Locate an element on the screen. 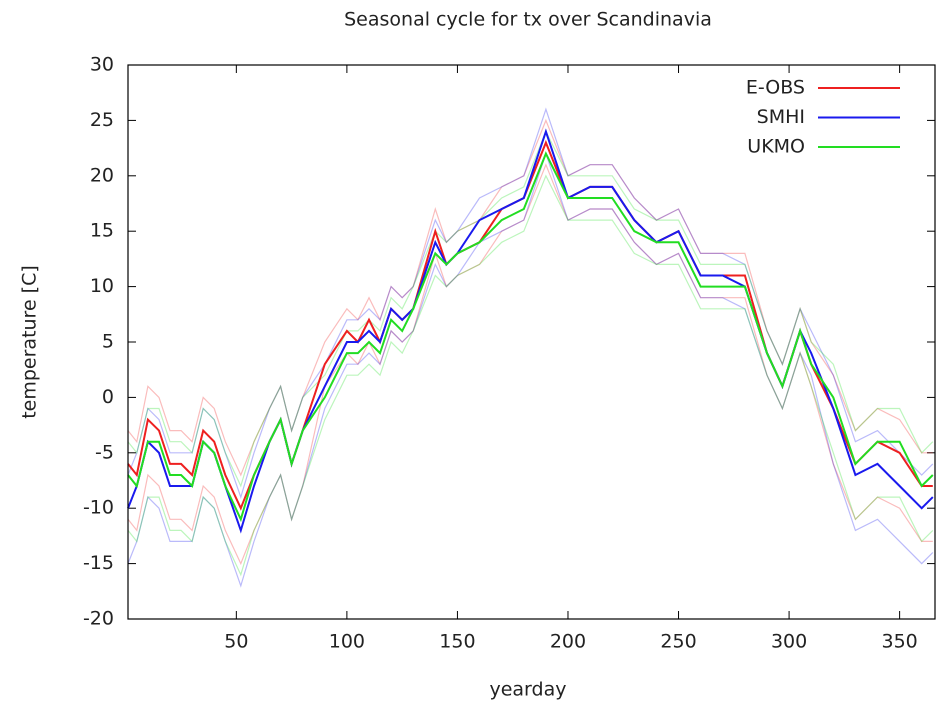 Image resolution: width=938 pixels, height=702 pixels. legend-label: SMHI is located at coordinates (781, 117).